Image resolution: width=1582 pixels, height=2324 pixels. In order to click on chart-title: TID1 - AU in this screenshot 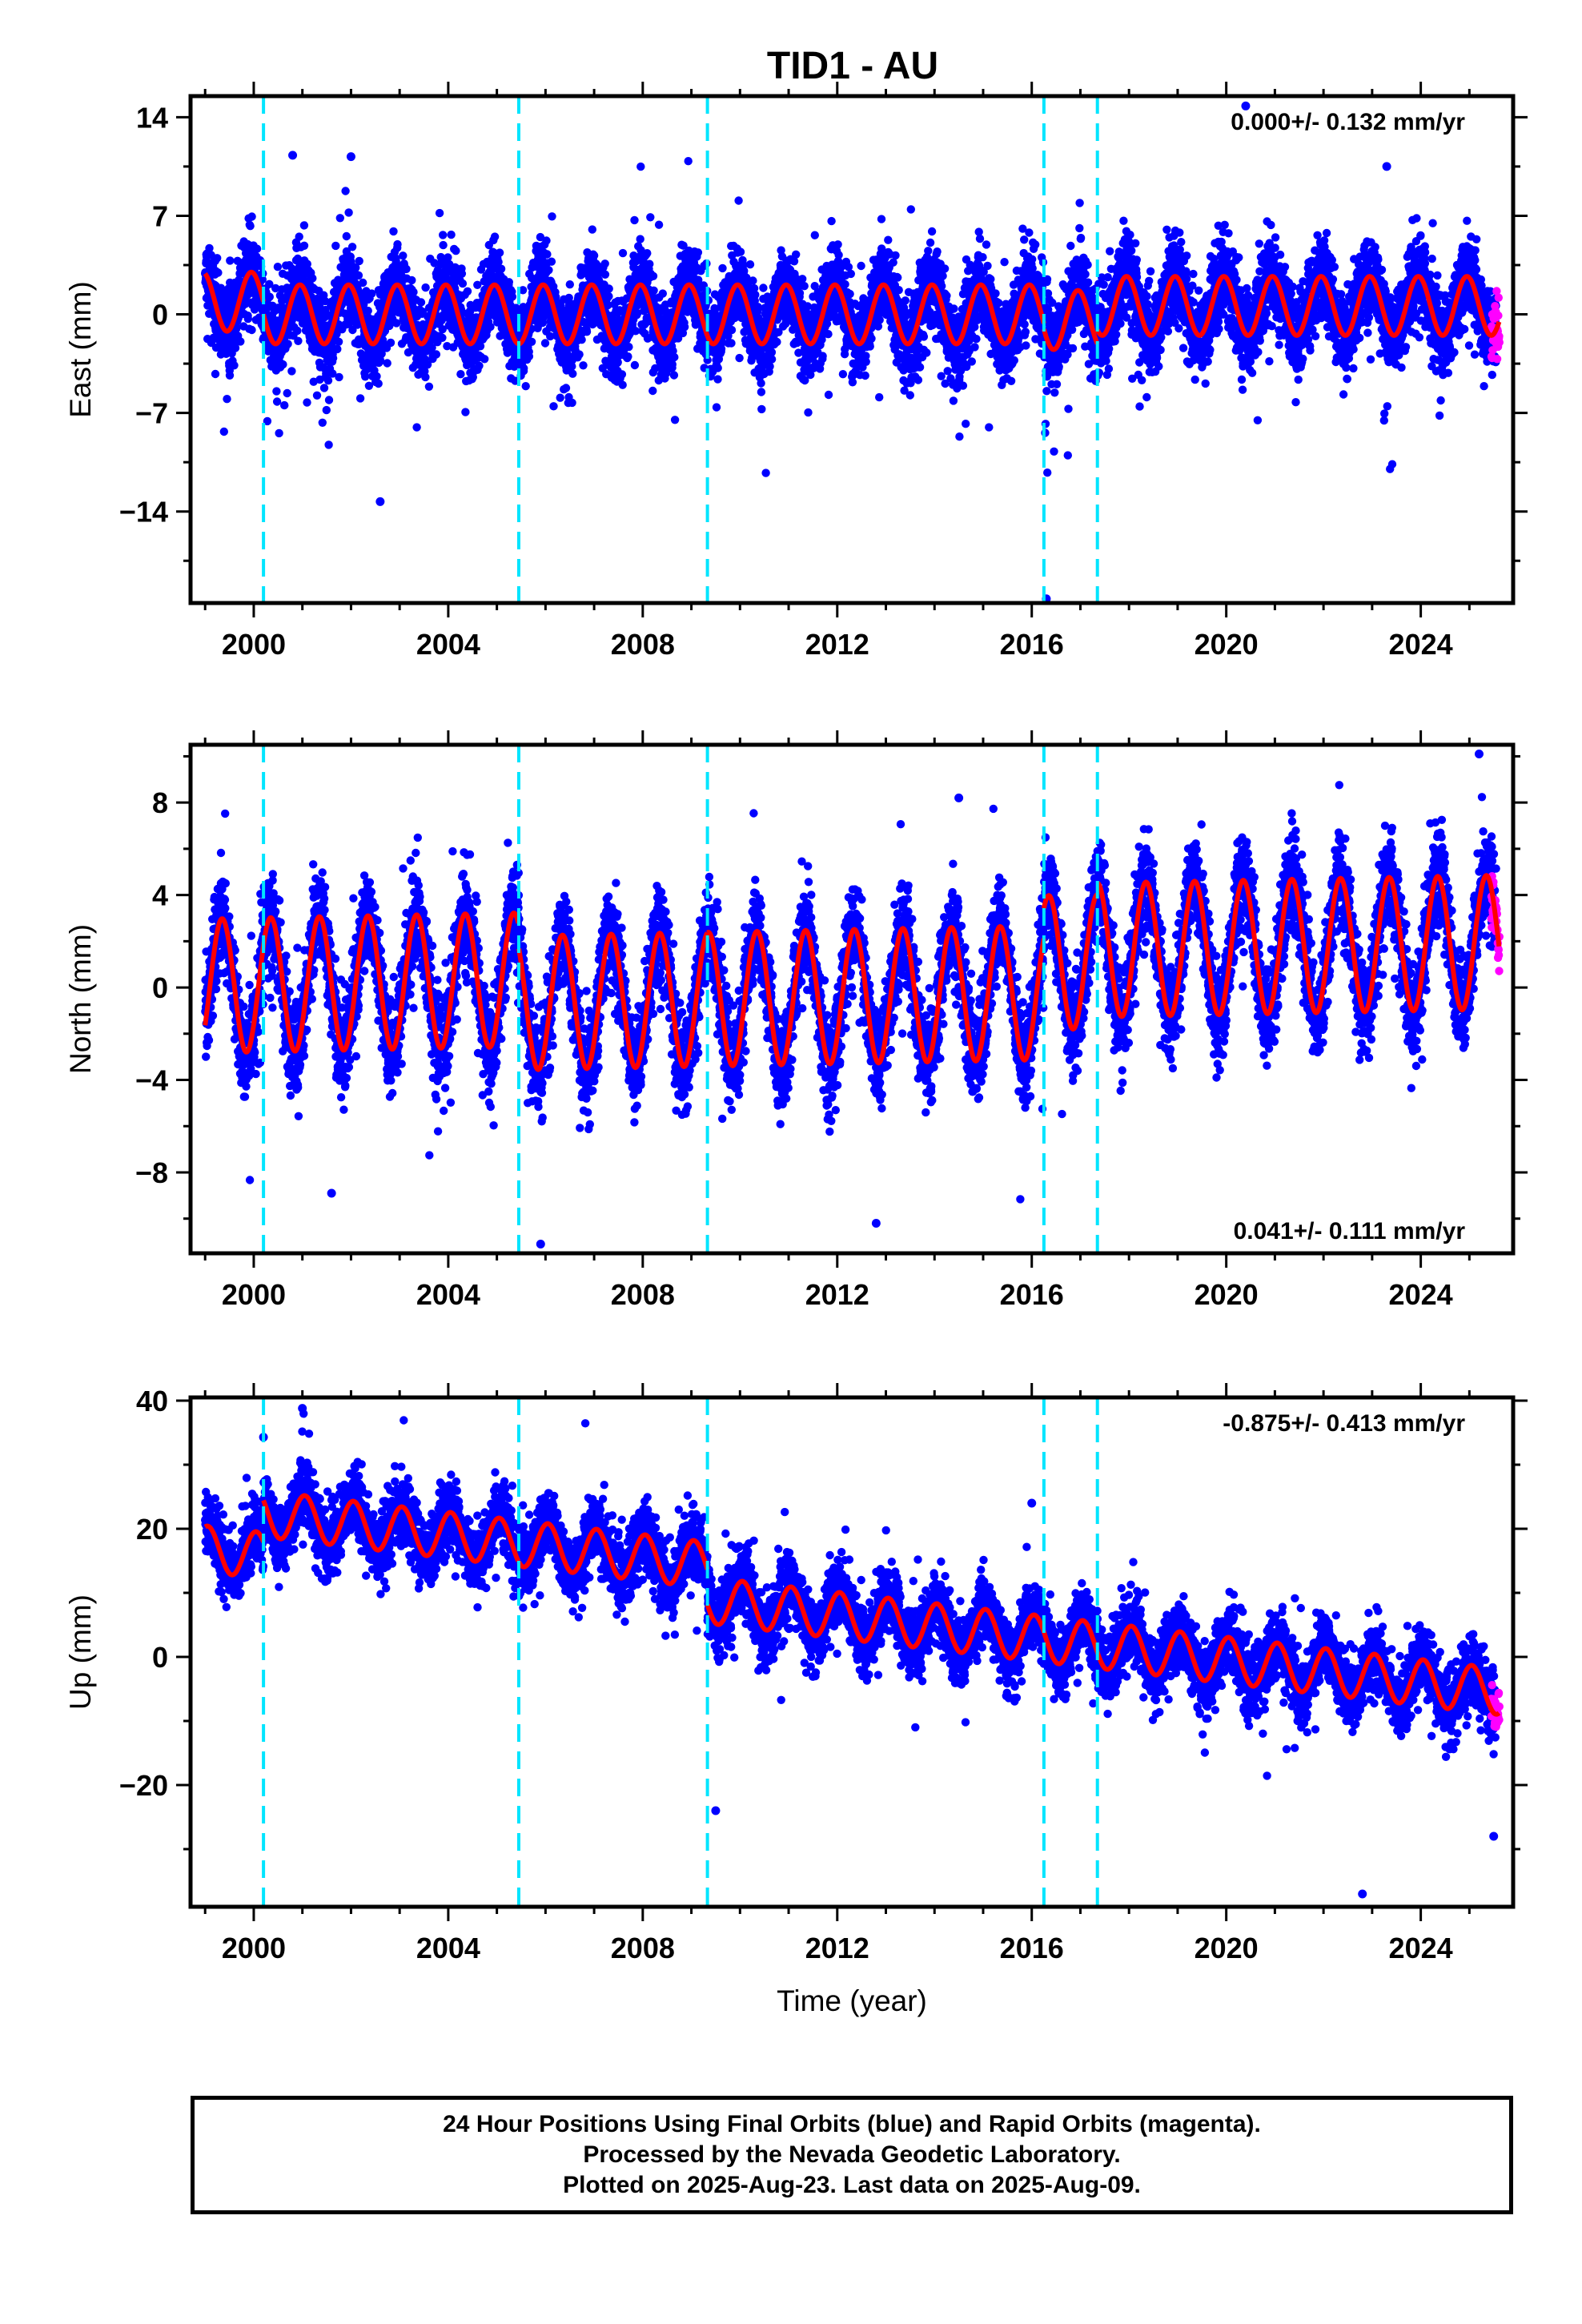, I will do `click(852, 66)`.